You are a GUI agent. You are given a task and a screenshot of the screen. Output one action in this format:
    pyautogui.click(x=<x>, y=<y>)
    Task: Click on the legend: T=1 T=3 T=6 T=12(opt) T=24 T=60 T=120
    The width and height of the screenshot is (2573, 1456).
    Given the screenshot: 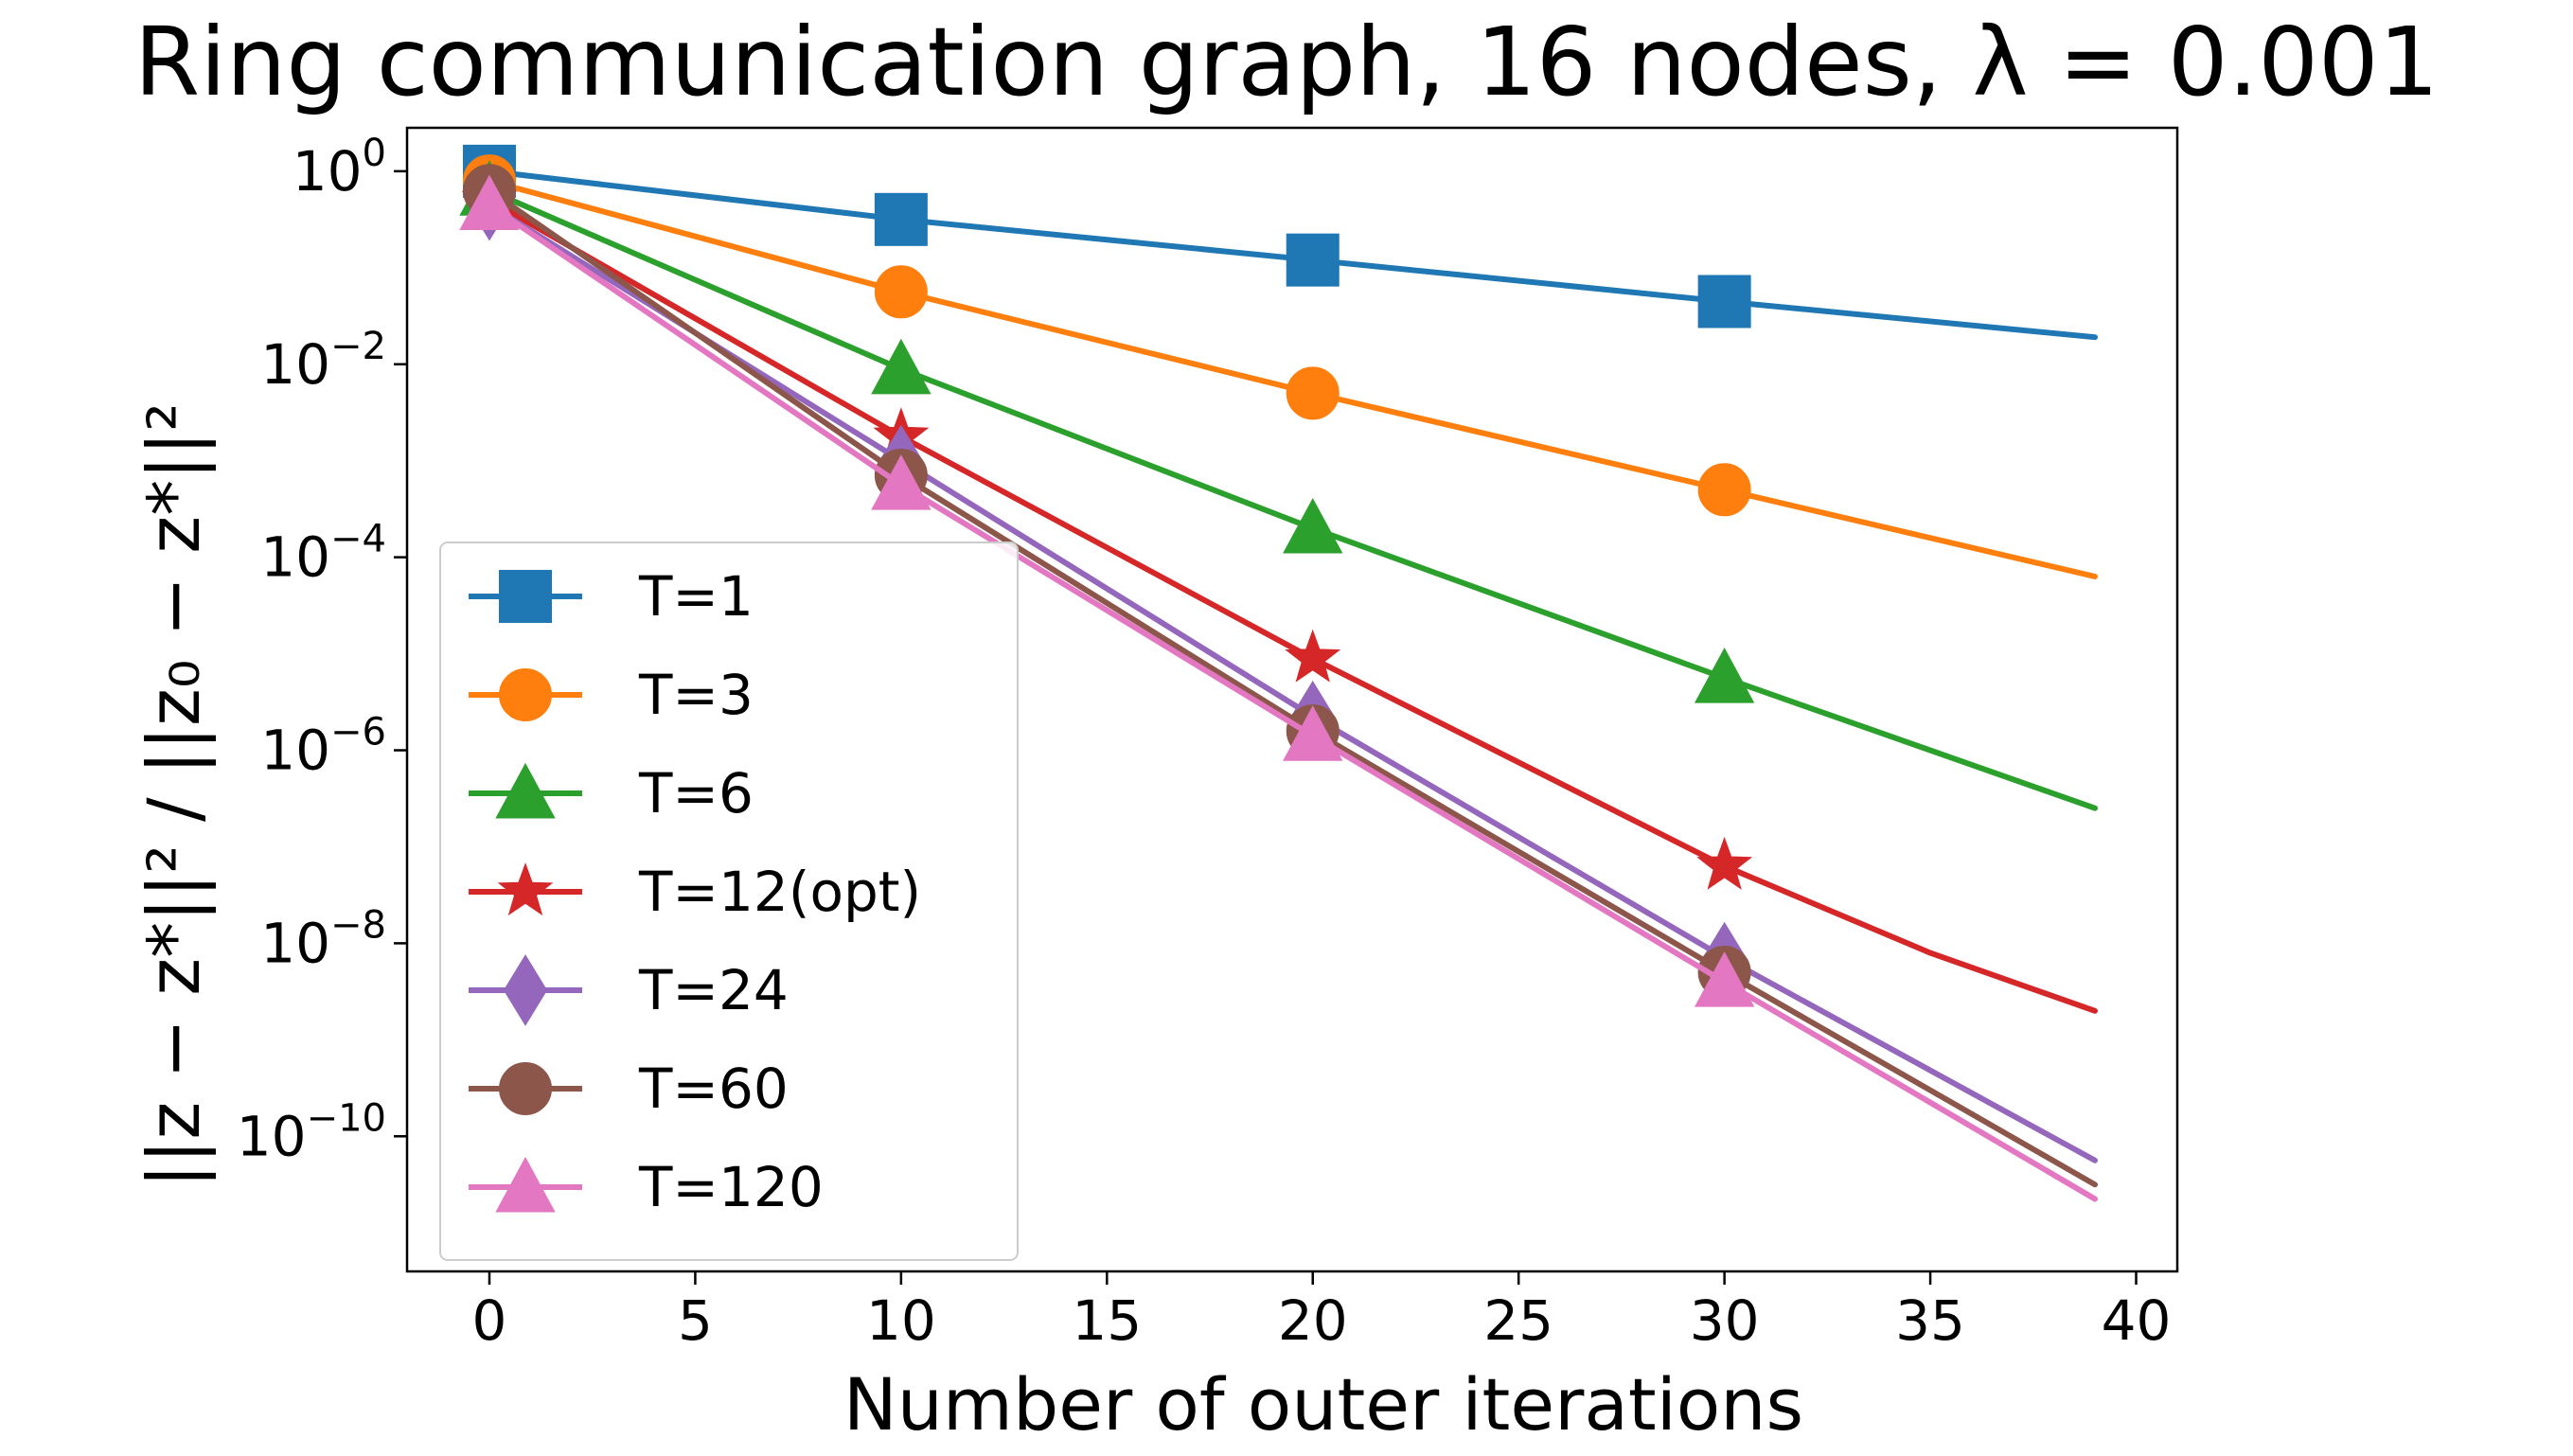 What is the action you would take?
    pyautogui.click(x=729, y=901)
    